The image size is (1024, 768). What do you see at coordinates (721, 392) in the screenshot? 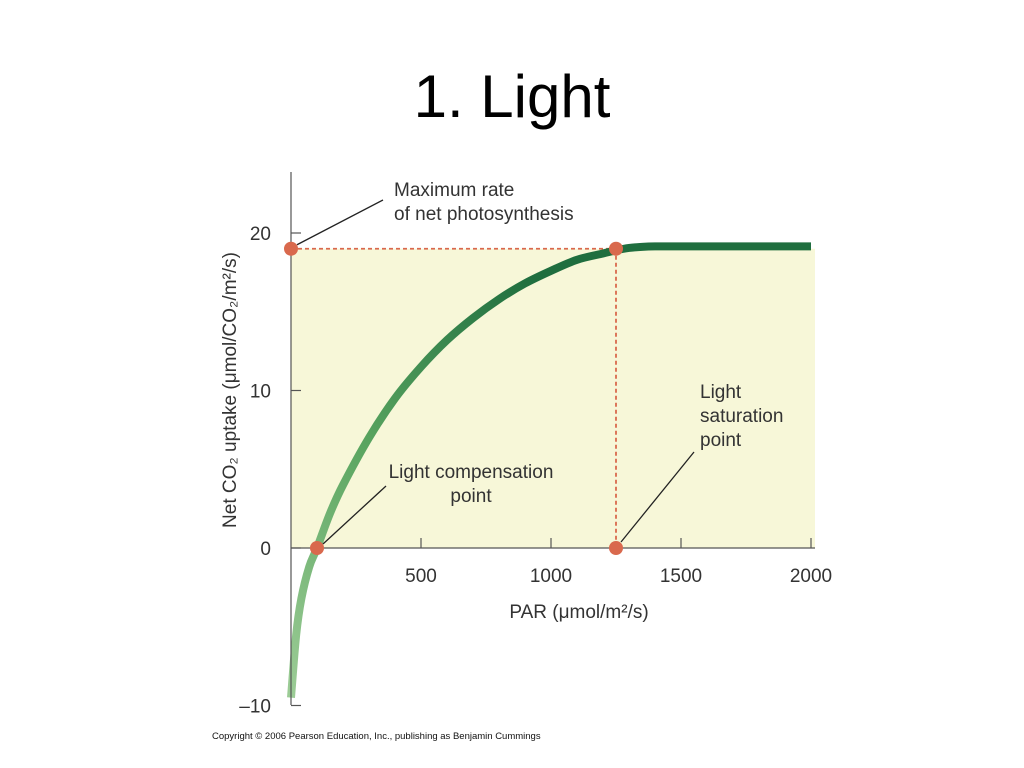
I see `annotation-text: Light` at bounding box center [721, 392].